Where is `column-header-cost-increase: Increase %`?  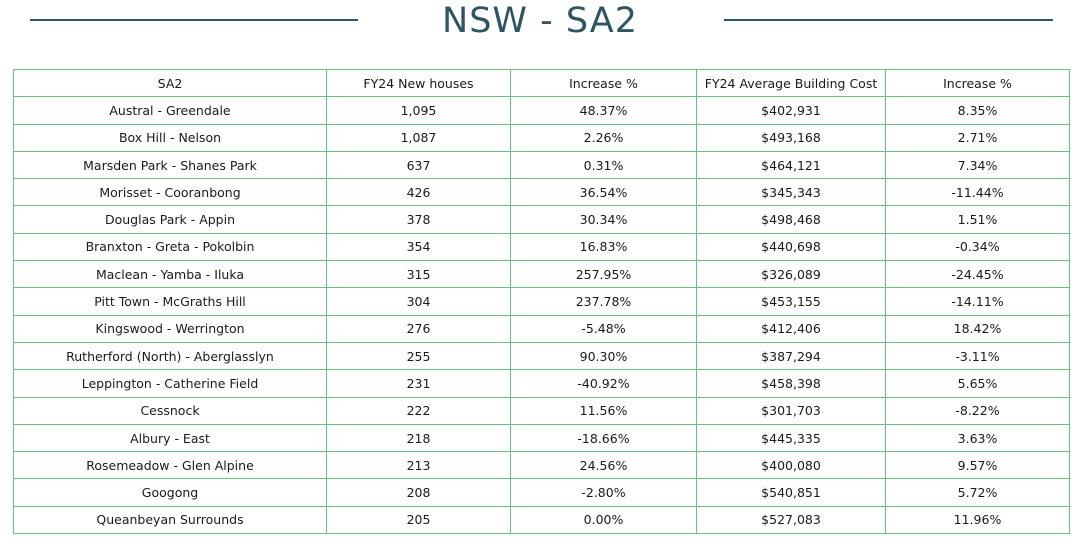 column-header-cost-increase: Increase % is located at coordinates (977, 83).